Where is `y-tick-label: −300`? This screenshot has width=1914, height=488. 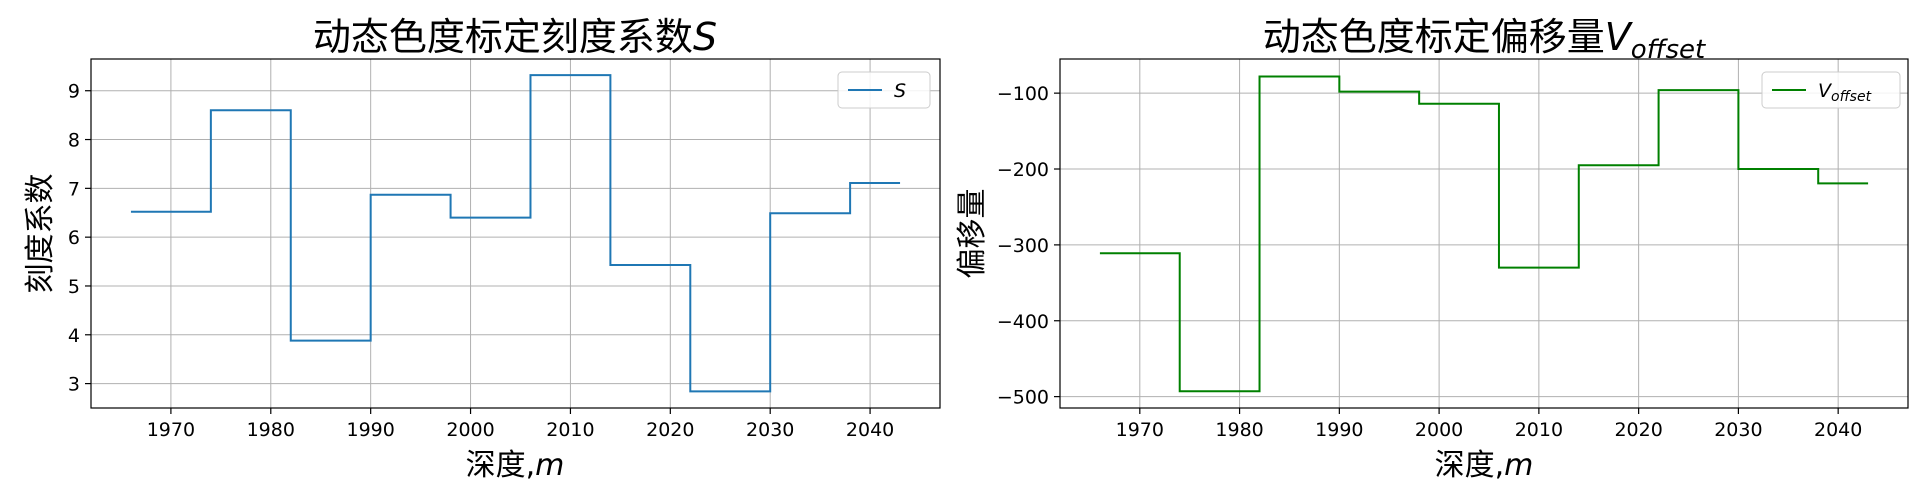
y-tick-label: −300 is located at coordinates (1023, 246).